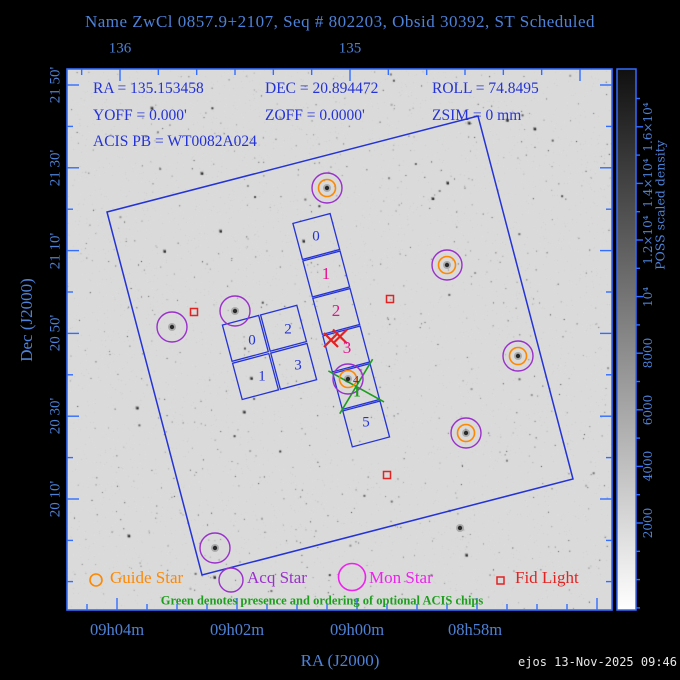 This screenshot has height=680, width=680. I want to click on timestamp: ejos 13-Nov-2025 09:46, so click(597, 662).